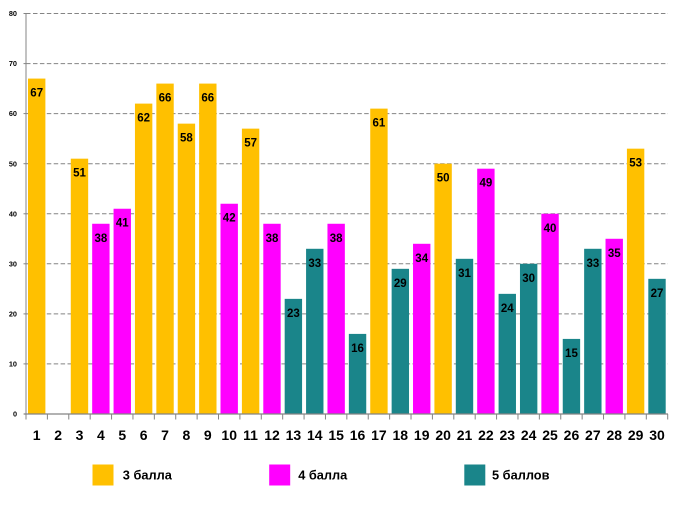  I want to click on svg-text: 62, so click(143, 119).